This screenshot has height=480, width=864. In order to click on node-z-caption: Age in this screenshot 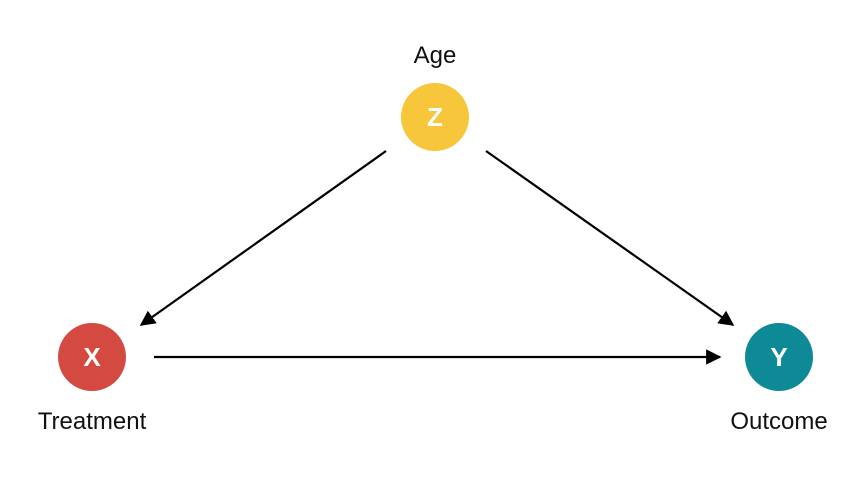, I will do `click(435, 55)`.